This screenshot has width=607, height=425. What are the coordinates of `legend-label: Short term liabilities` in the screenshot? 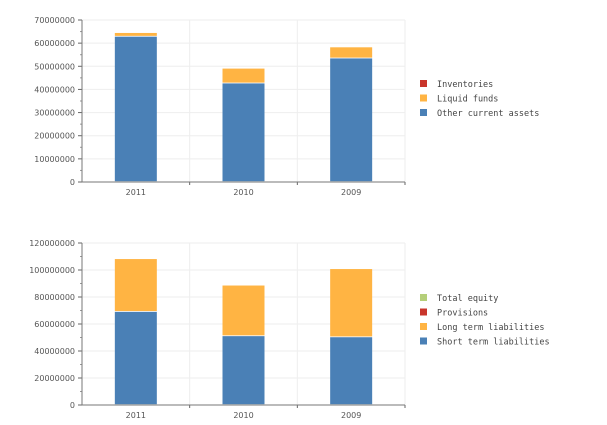 It's located at (493, 343).